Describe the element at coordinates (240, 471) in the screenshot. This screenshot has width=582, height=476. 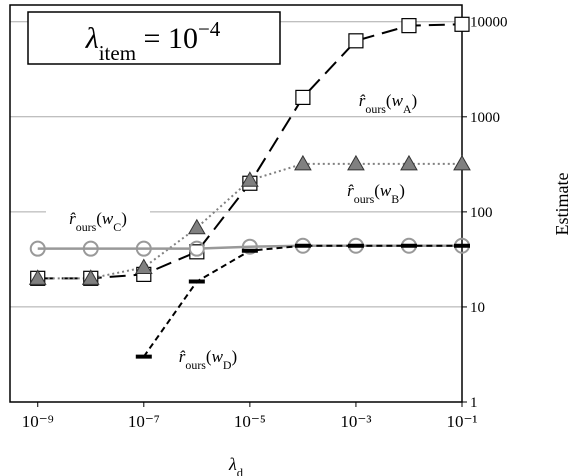
I see `text-part: d` at that location.